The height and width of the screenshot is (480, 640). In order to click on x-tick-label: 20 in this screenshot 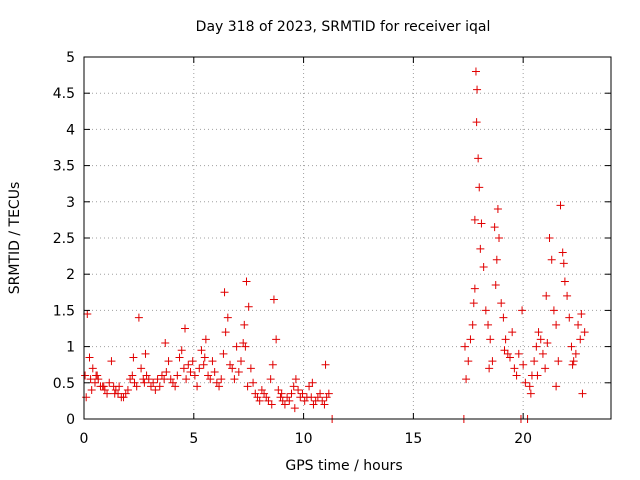, I will do `click(523, 439)`.